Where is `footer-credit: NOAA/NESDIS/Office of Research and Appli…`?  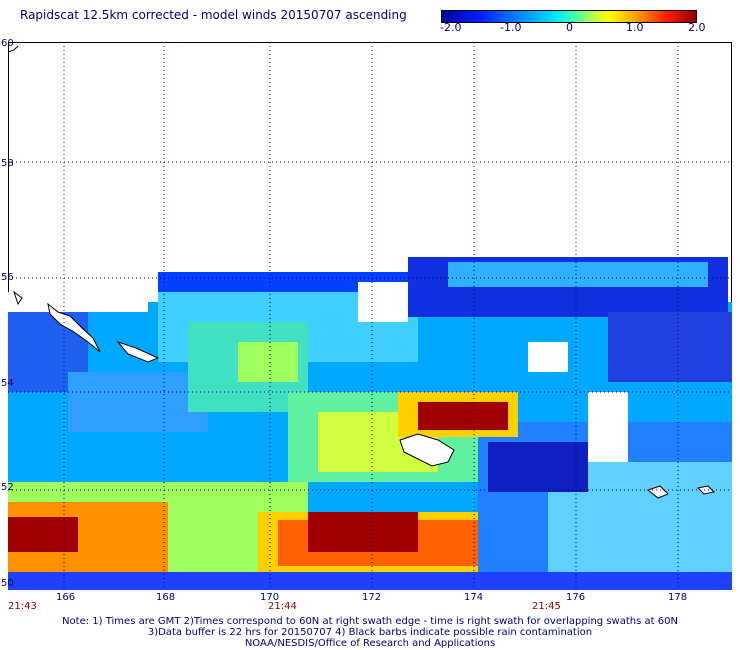
footer-credit: NOAA/NESDIS/Office of Research and Appli… is located at coordinates (370, 643).